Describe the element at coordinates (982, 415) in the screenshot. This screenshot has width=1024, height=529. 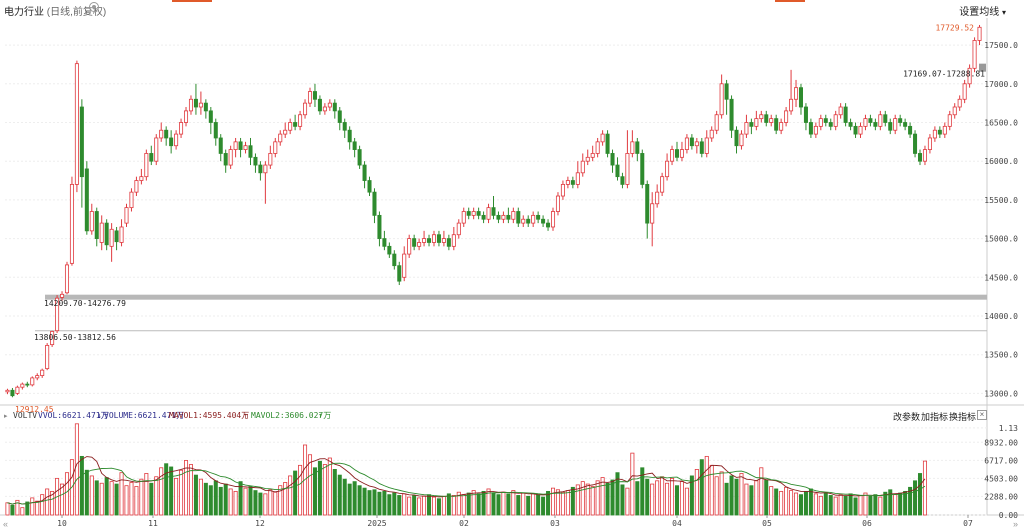
I see `close-icon: ×` at that location.